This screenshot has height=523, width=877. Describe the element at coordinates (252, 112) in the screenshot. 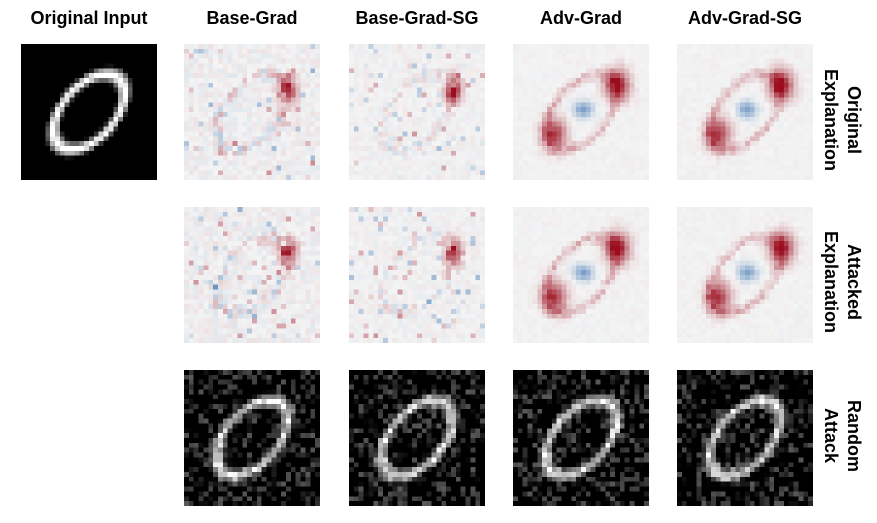

I see `base-grad-original-explanation-heatmap` at that location.